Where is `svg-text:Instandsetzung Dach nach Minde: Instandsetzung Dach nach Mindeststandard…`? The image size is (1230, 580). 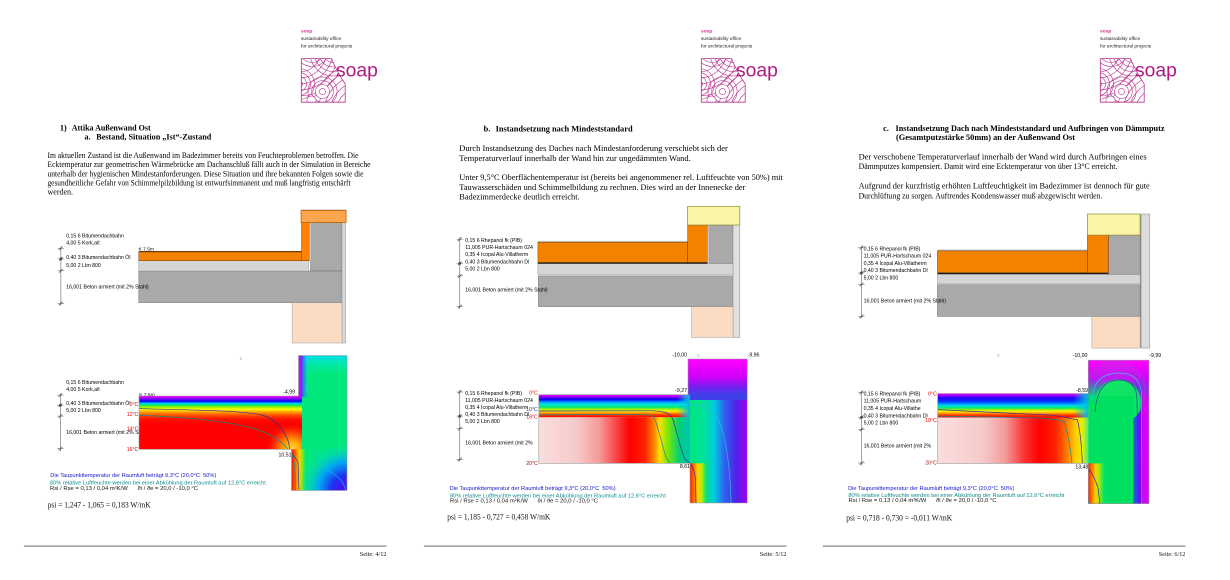
svg-text:Instandsetzung Dach nach Minde: Instandsetzung Dach nach Mindeststandard… is located at coordinates (1030, 128).